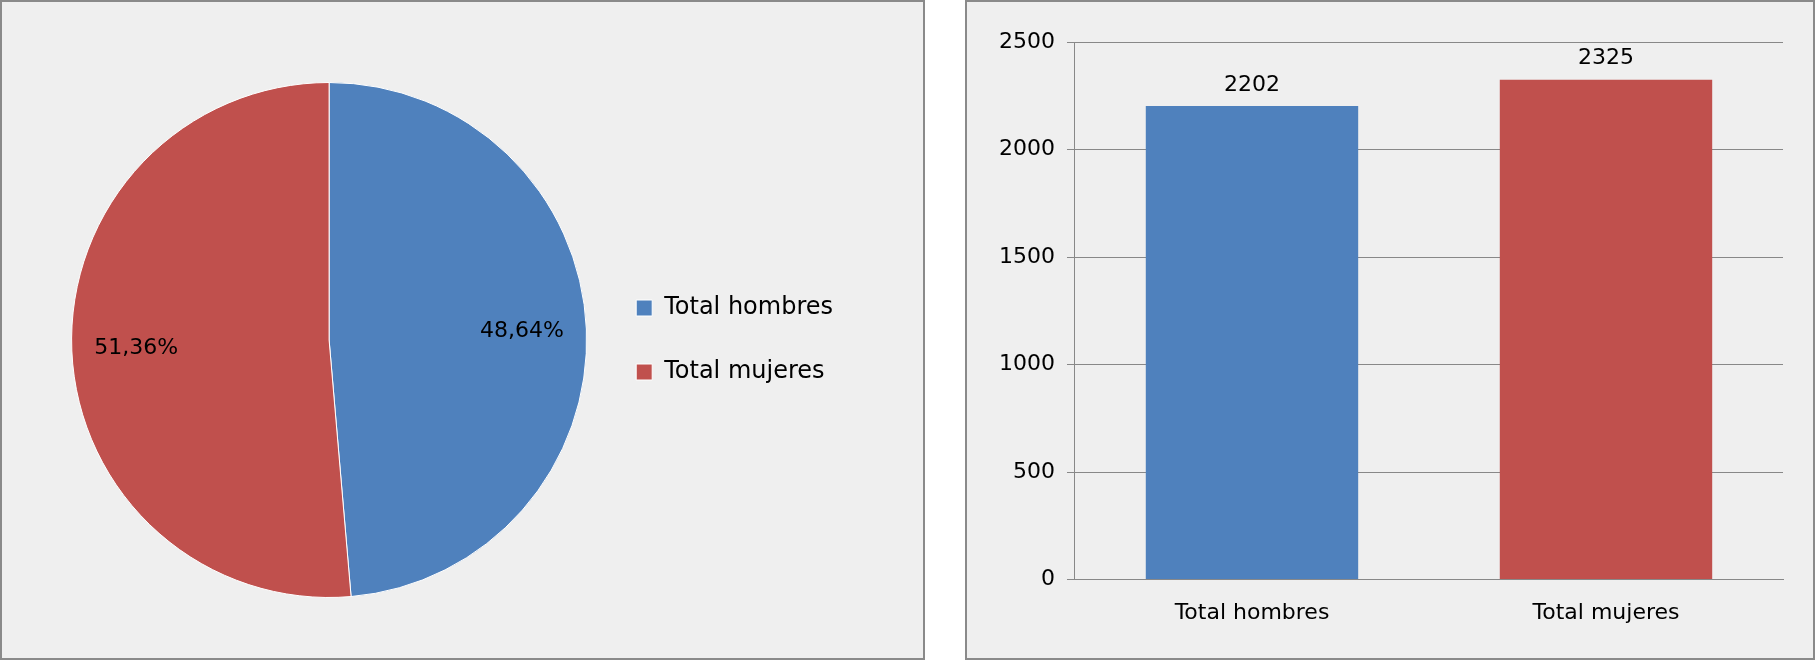 The height and width of the screenshot is (664, 1818). What do you see at coordinates (522, 330) in the screenshot?
I see `data-label: 48,64%` at bounding box center [522, 330].